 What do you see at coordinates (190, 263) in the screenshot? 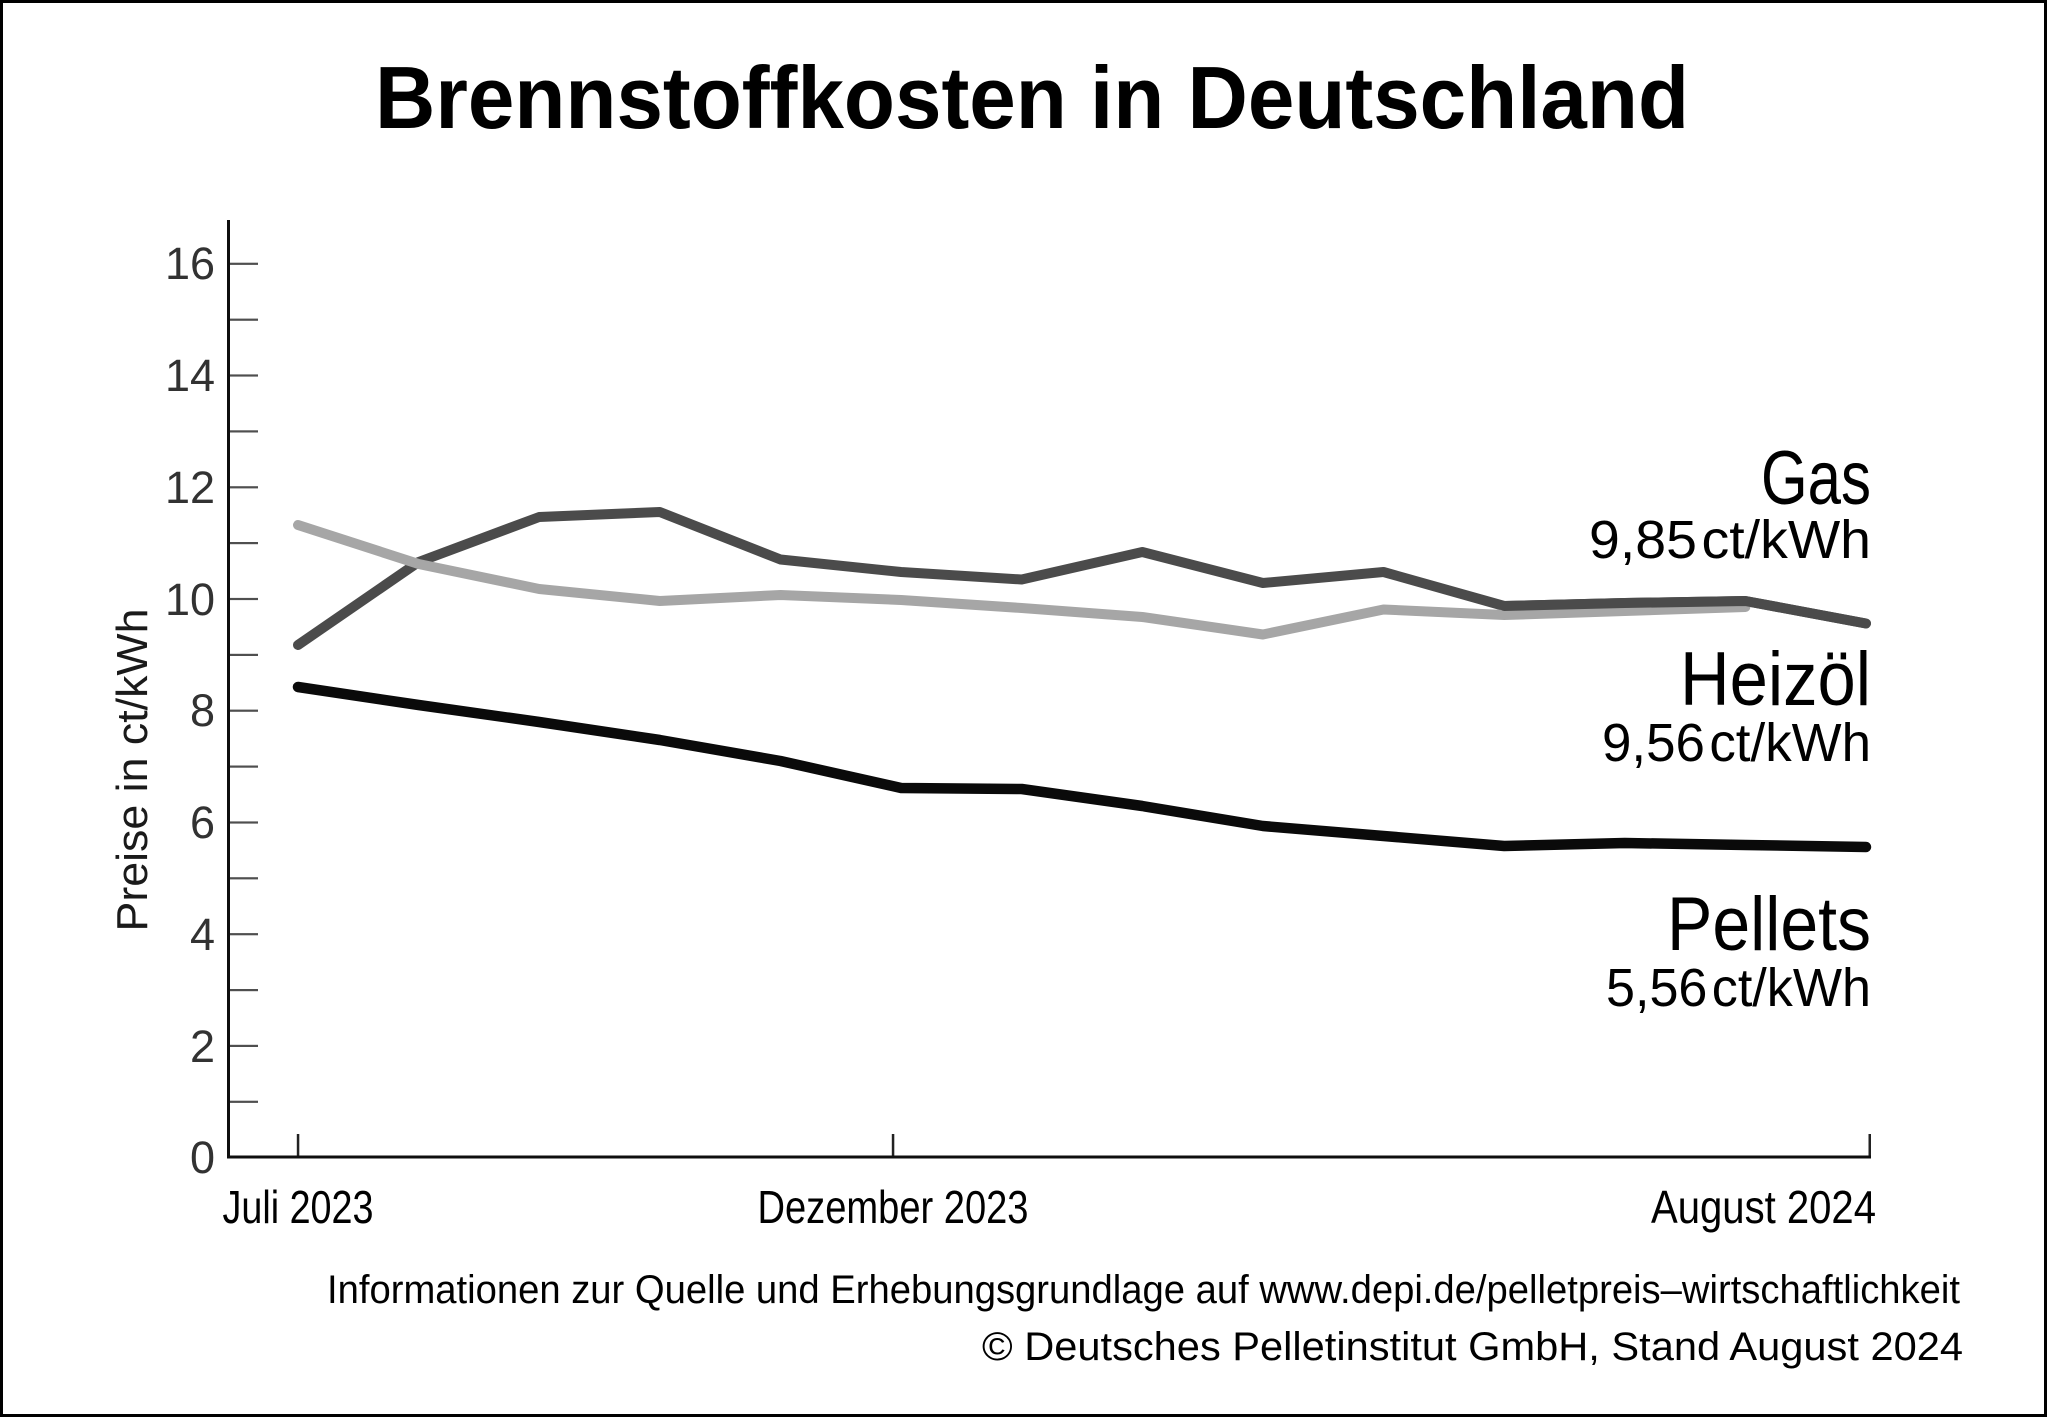
I see `svg-text: 16` at bounding box center [190, 263].